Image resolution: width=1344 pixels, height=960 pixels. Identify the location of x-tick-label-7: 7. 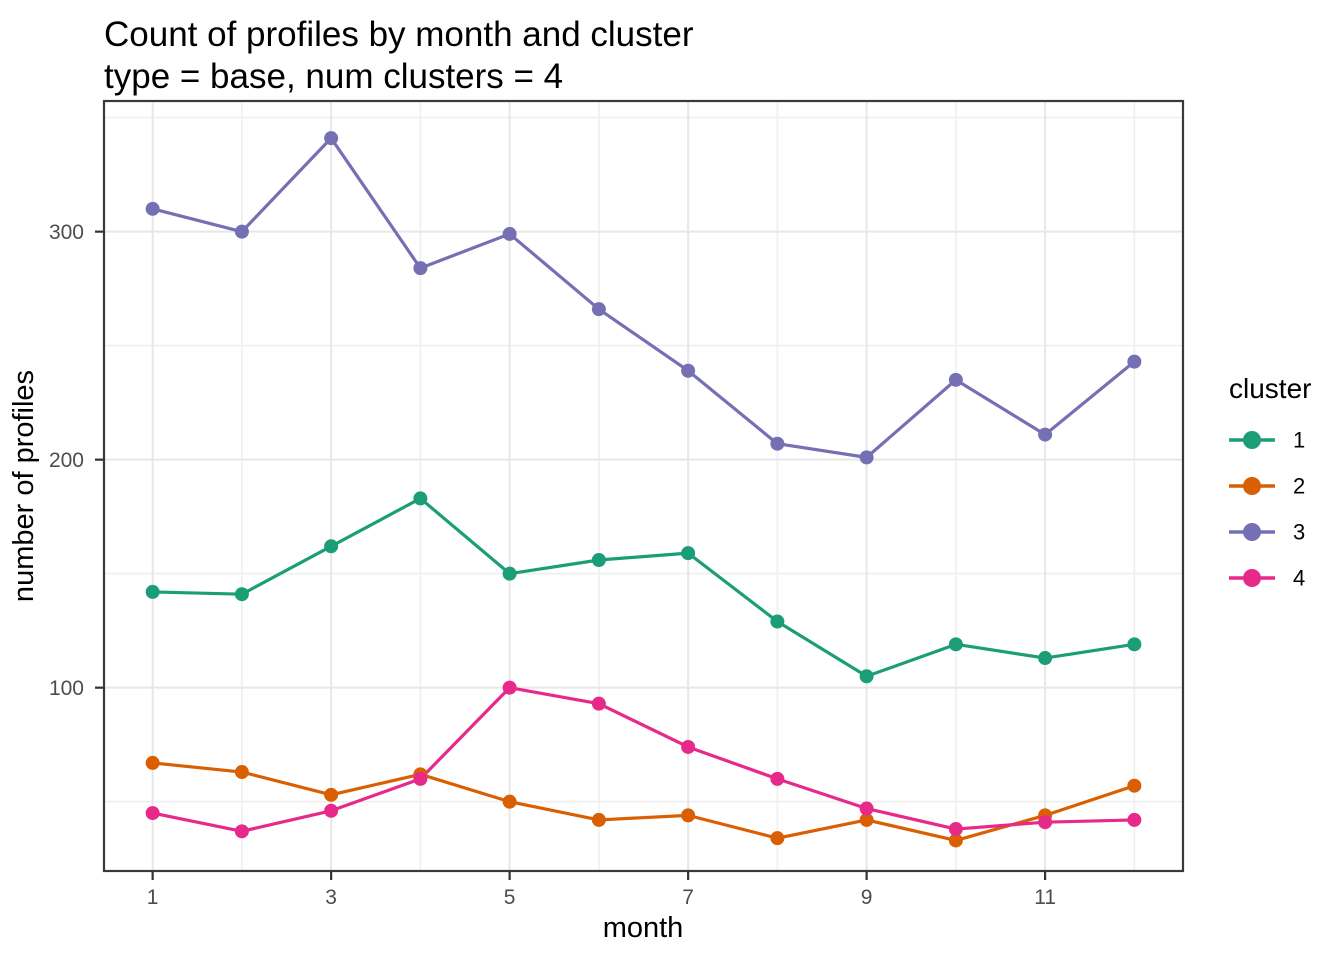
(688, 897).